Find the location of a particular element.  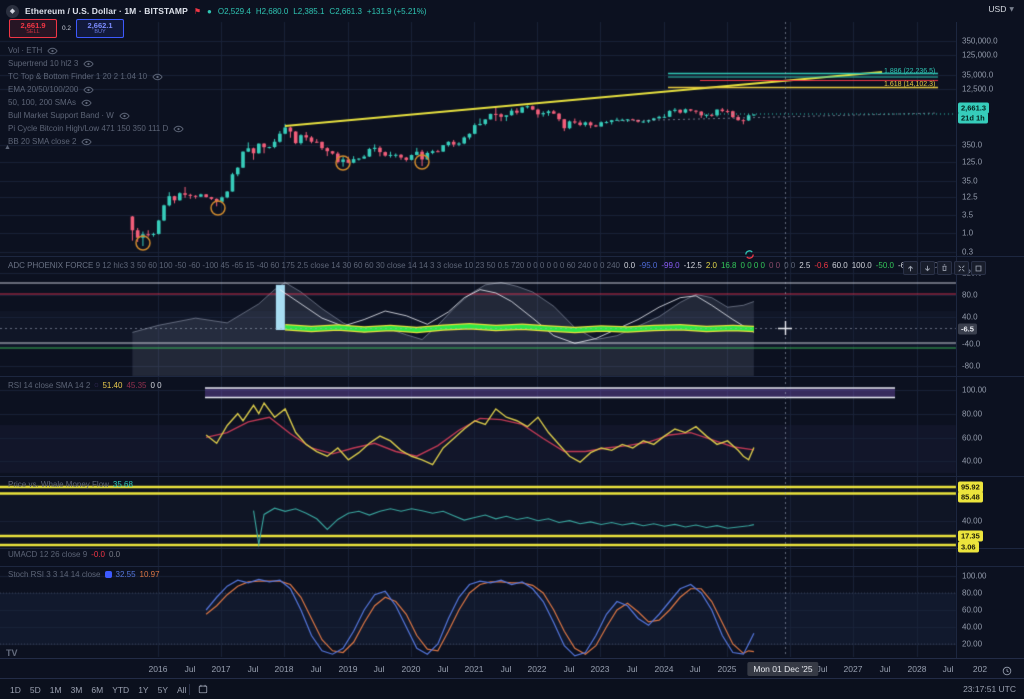

chevron-down-icon: ▼ is located at coordinates (1011, 9).